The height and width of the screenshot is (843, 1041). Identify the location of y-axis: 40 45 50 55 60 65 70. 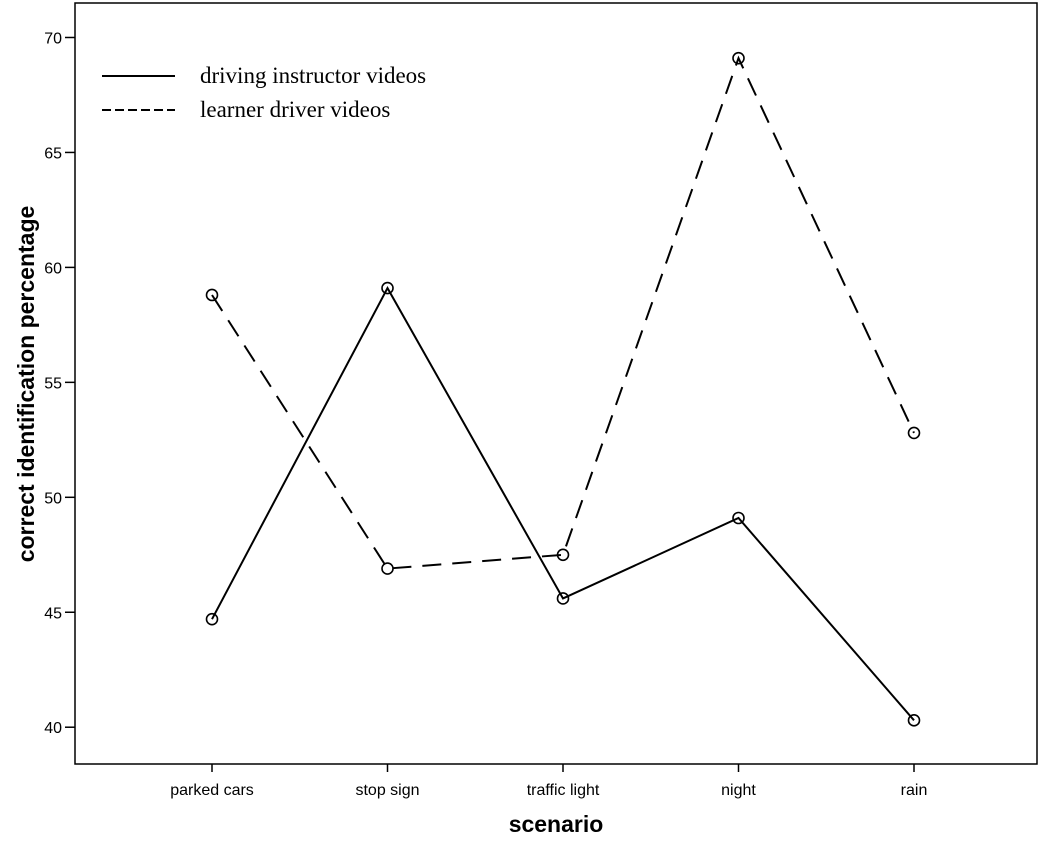
(59, 383).